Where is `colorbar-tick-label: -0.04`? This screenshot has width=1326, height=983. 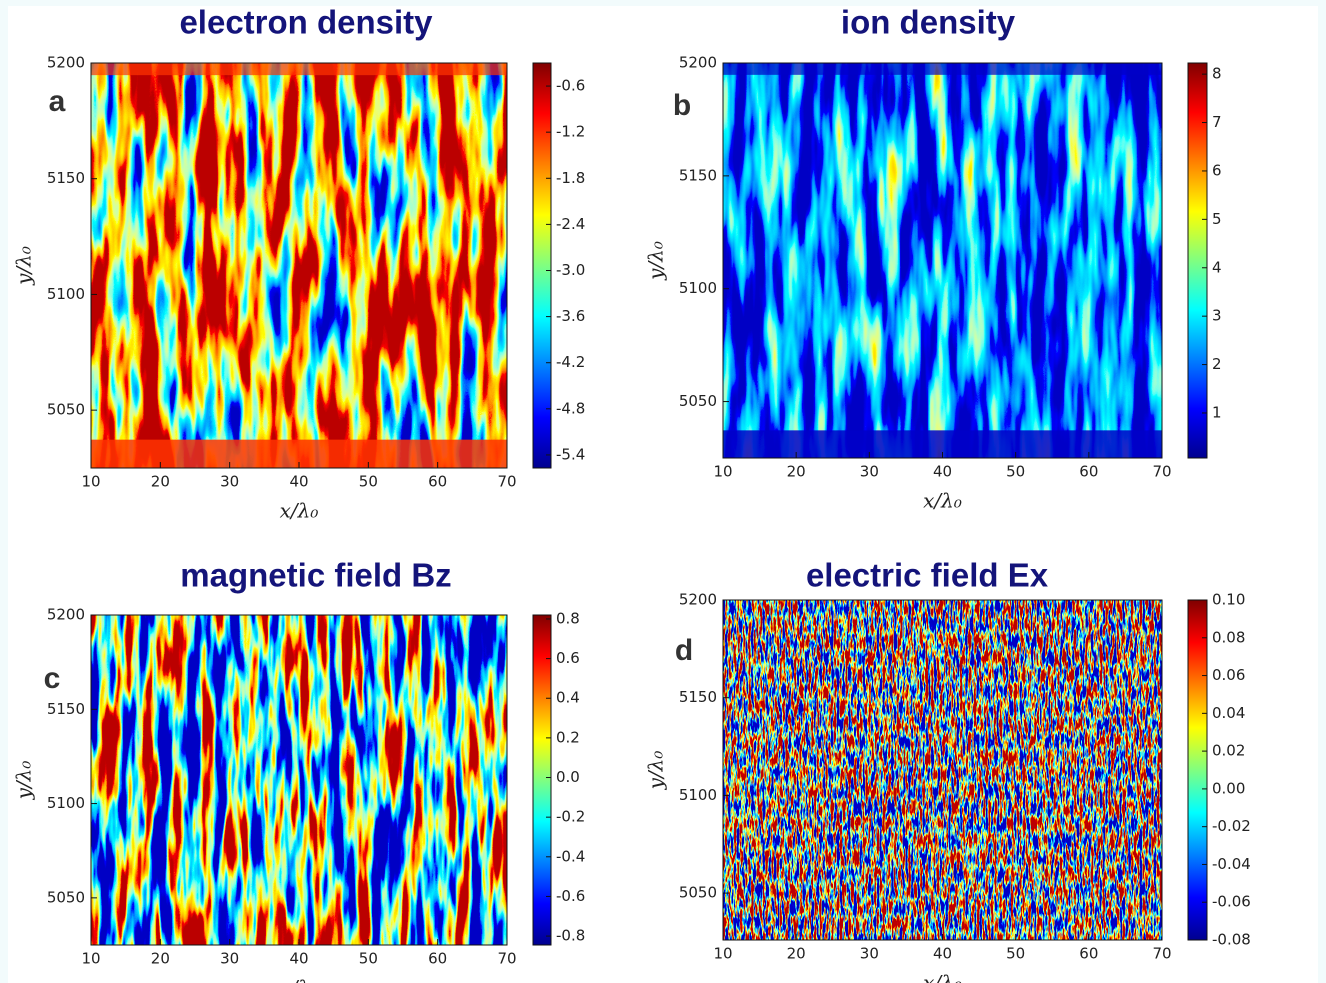
colorbar-tick-label: -0.04 is located at coordinates (1231, 864).